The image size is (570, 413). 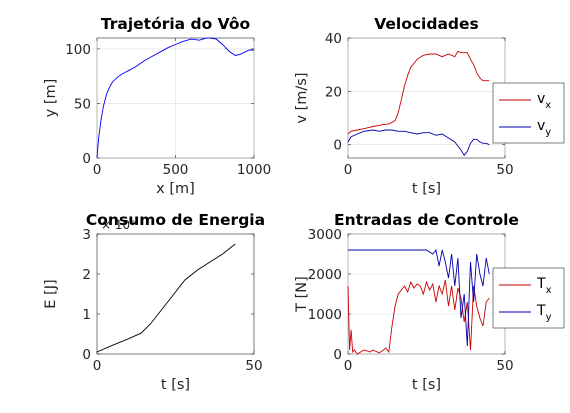 I want to click on chart-title: Consumo de Energia, so click(x=175, y=220).